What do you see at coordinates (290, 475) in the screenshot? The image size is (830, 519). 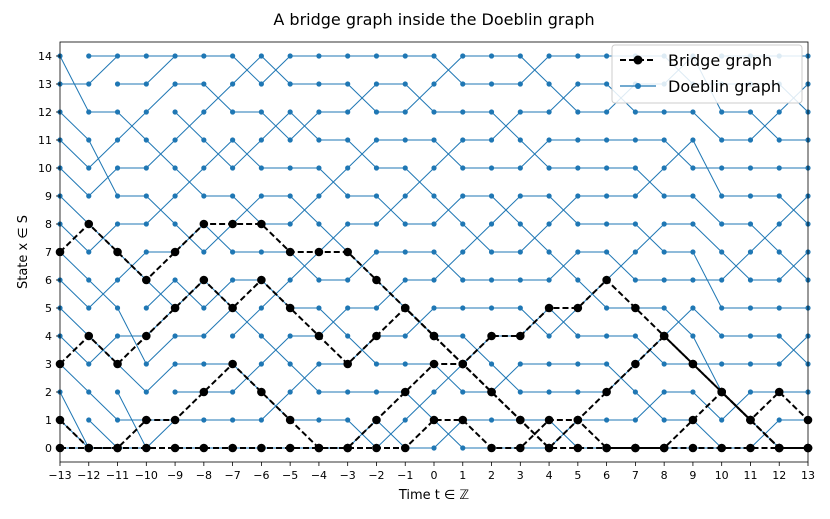 I see `x-tick-label: −5` at bounding box center [290, 475].